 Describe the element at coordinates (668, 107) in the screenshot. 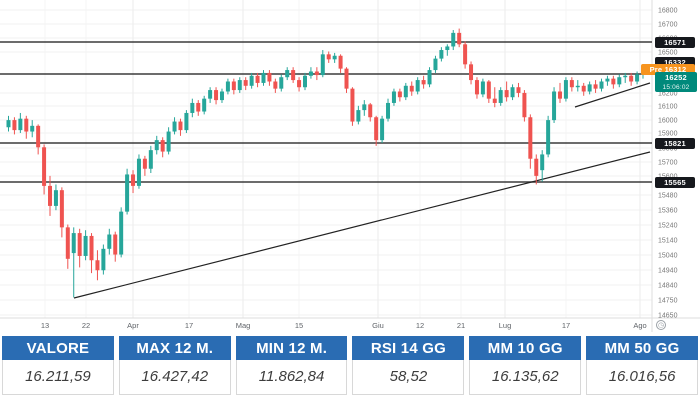

I see `y-axis-tick: 16100` at that location.